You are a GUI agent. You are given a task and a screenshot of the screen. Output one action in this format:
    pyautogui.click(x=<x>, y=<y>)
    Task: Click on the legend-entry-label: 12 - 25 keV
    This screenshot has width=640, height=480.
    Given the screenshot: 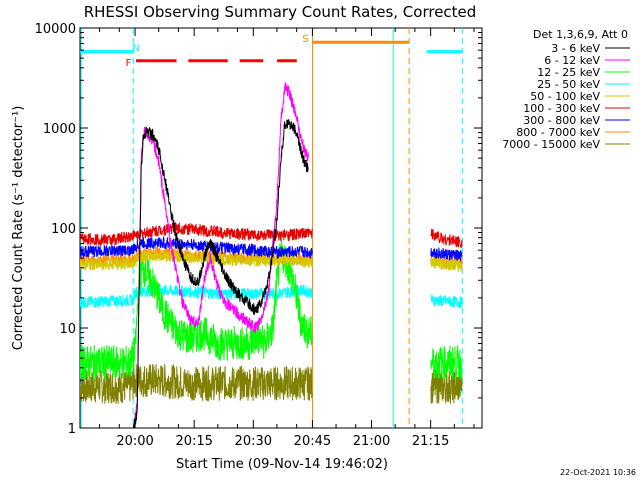 What is the action you would take?
    pyautogui.click(x=568, y=72)
    